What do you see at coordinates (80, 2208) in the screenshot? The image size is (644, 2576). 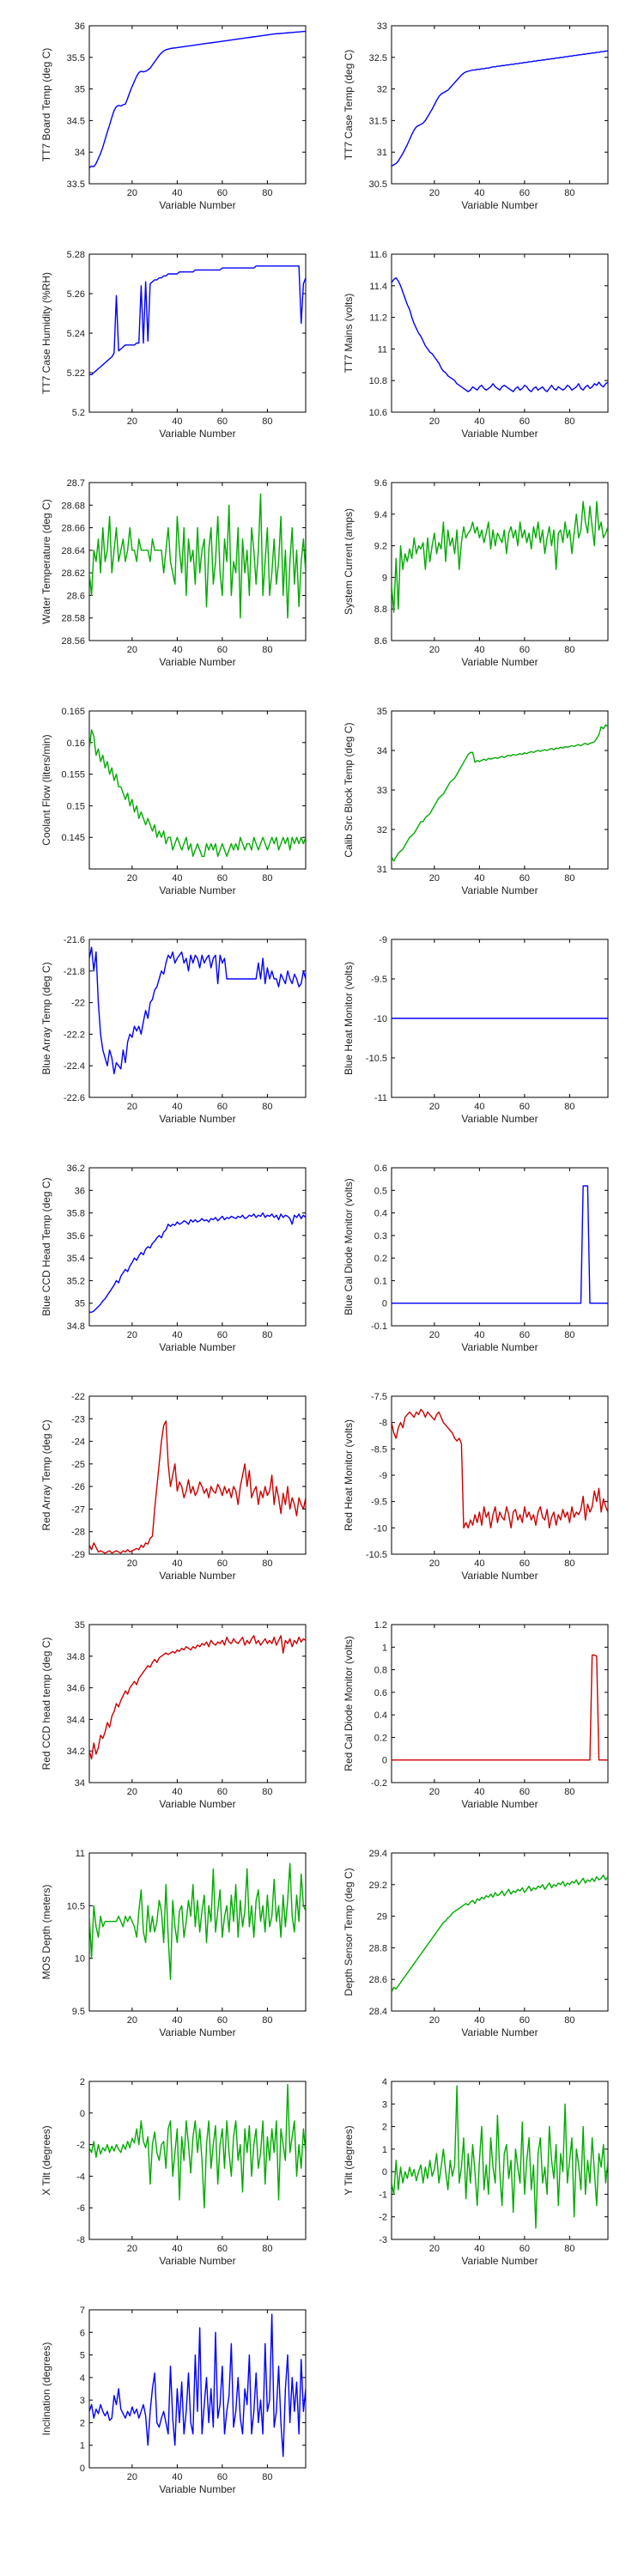 I see `y-tick-label: -6` at bounding box center [80, 2208].